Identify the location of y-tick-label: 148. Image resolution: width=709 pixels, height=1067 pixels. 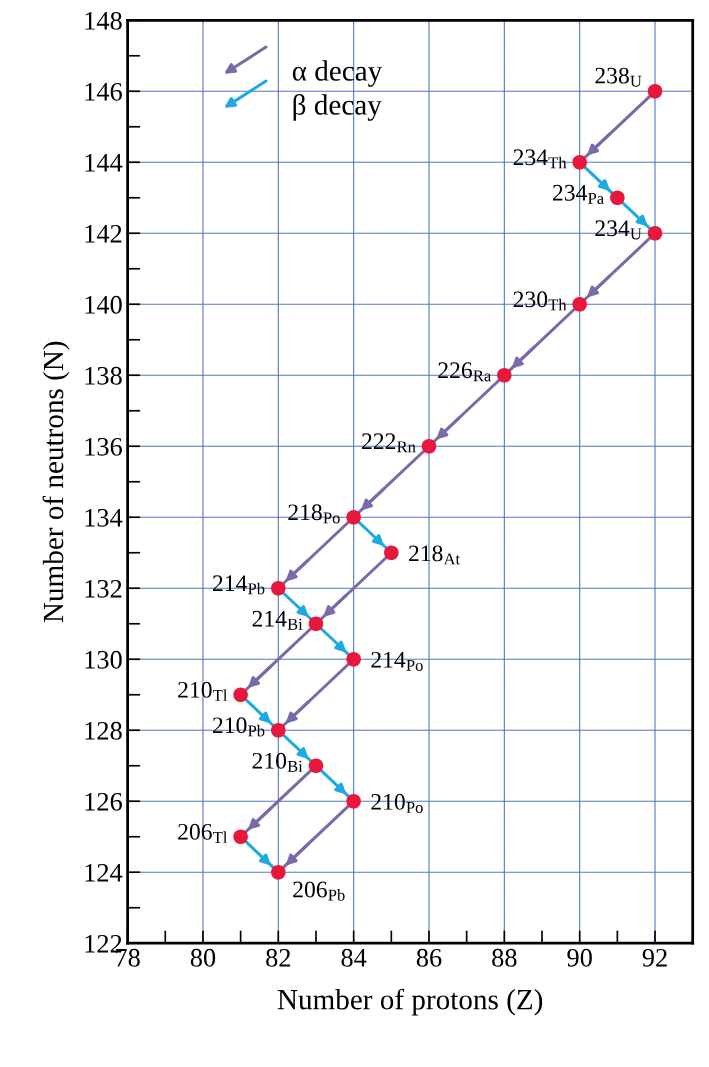
(103, 20).